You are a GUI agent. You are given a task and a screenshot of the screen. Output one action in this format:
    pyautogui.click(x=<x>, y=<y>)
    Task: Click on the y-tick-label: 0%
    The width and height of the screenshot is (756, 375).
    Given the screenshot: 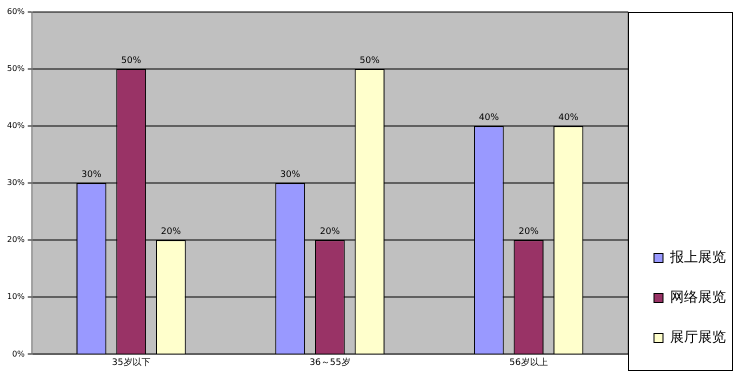 What is the action you would take?
    pyautogui.click(x=19, y=353)
    